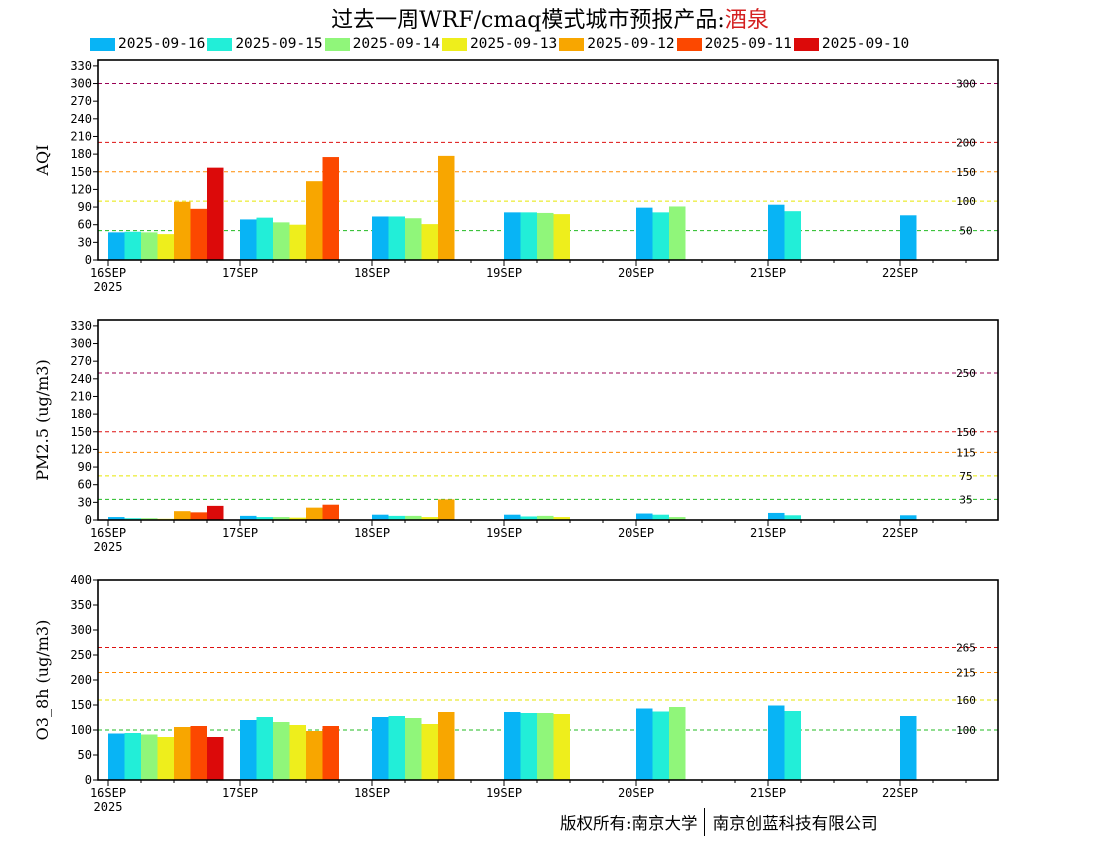 The height and width of the screenshot is (850, 1100). I want to click on title-city: 酒泉, so click(746, 20).